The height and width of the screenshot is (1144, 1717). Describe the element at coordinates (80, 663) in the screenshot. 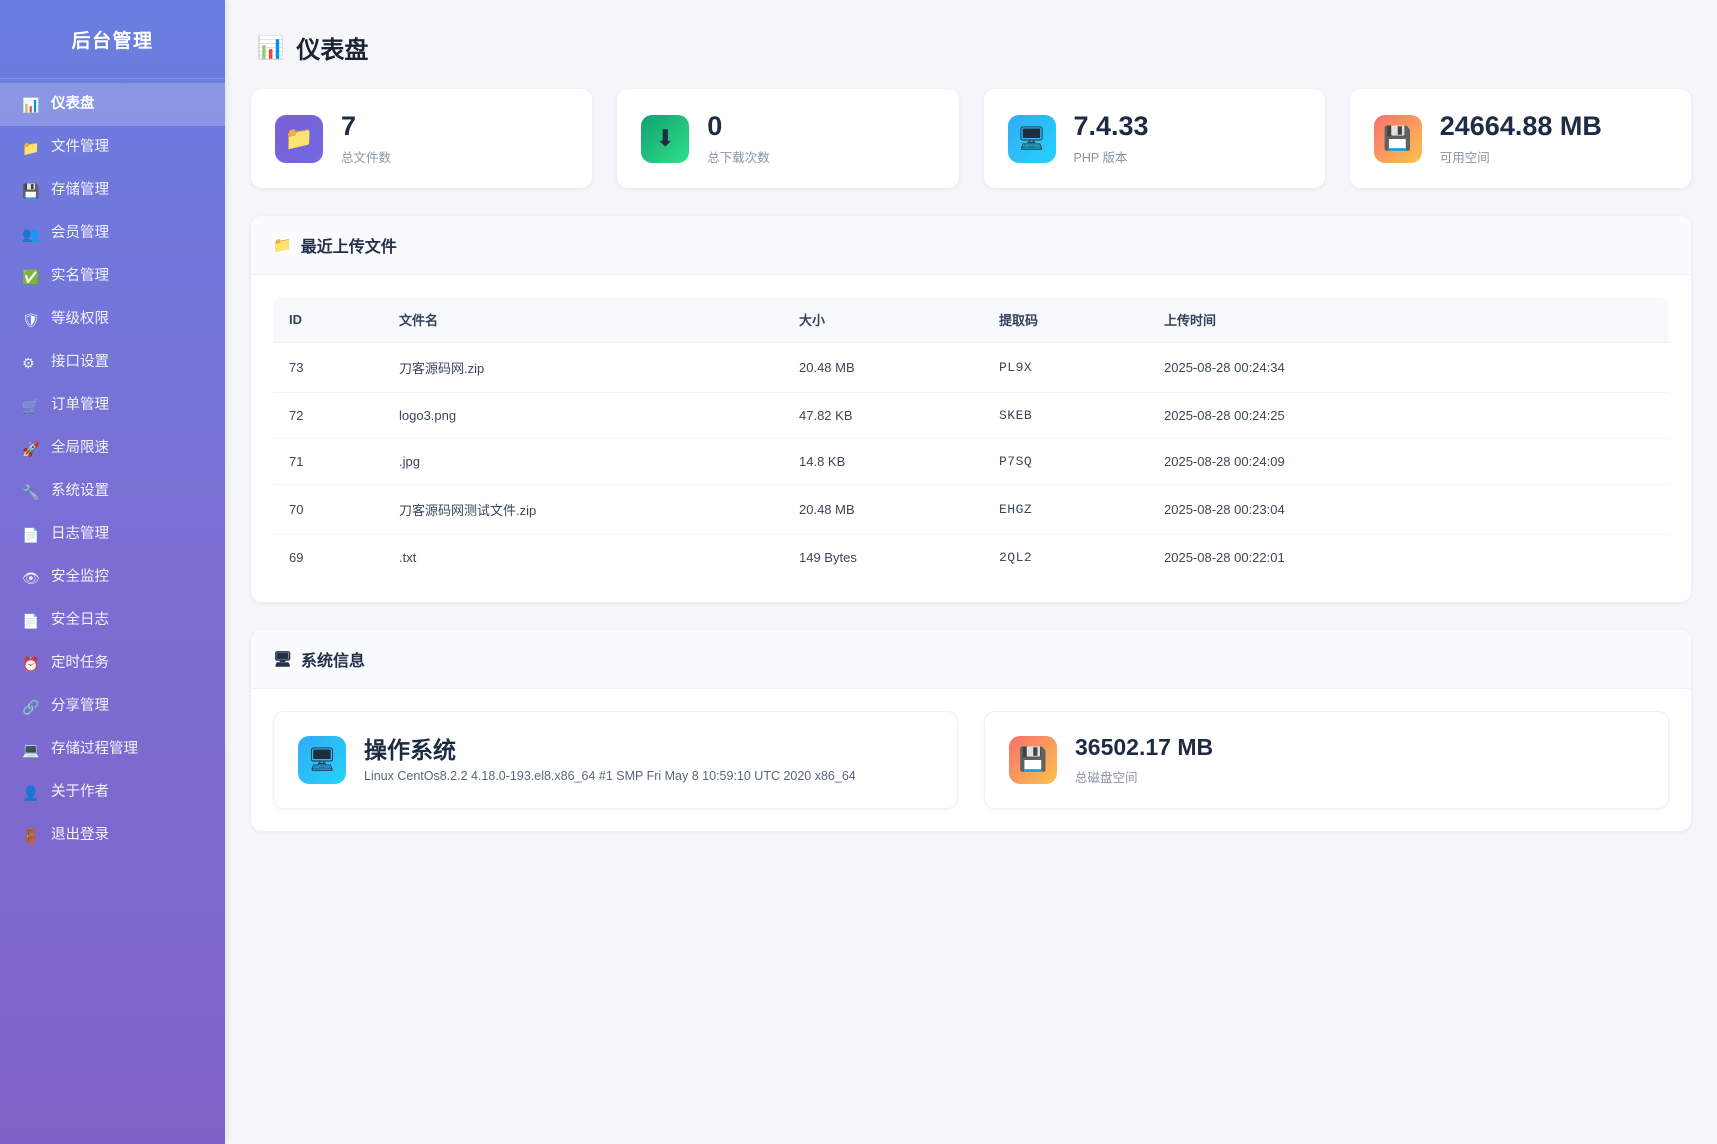

I see `sidebar-item-label: 定时任务` at that location.